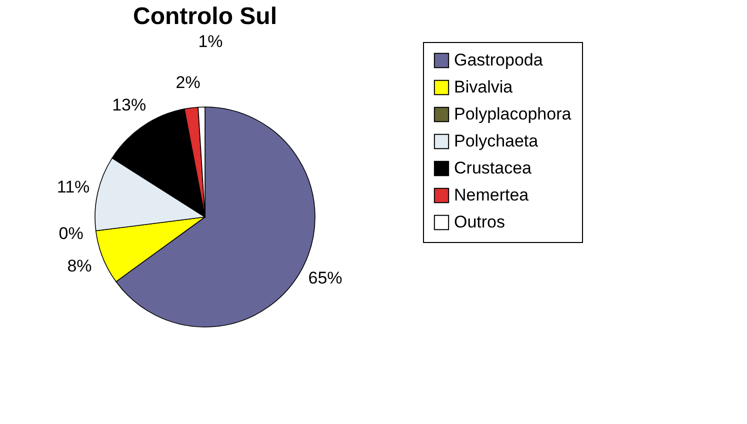 The image size is (747, 424). I want to click on legend-label: Crustacea, so click(493, 168).